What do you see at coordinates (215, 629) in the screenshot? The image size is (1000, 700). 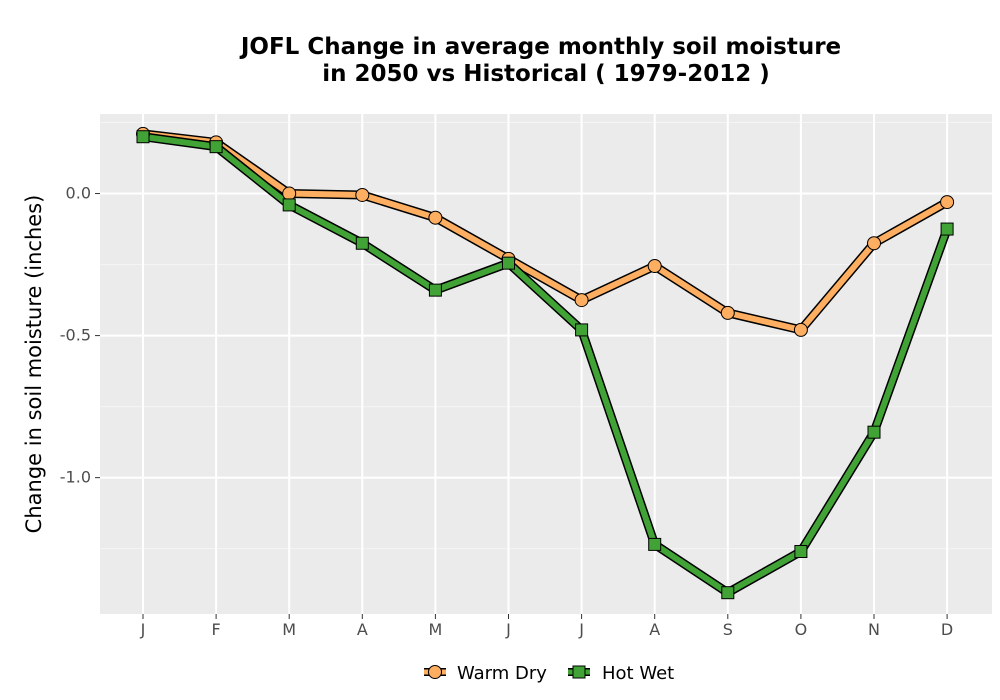 I see `x-tick-label: F` at bounding box center [215, 629].